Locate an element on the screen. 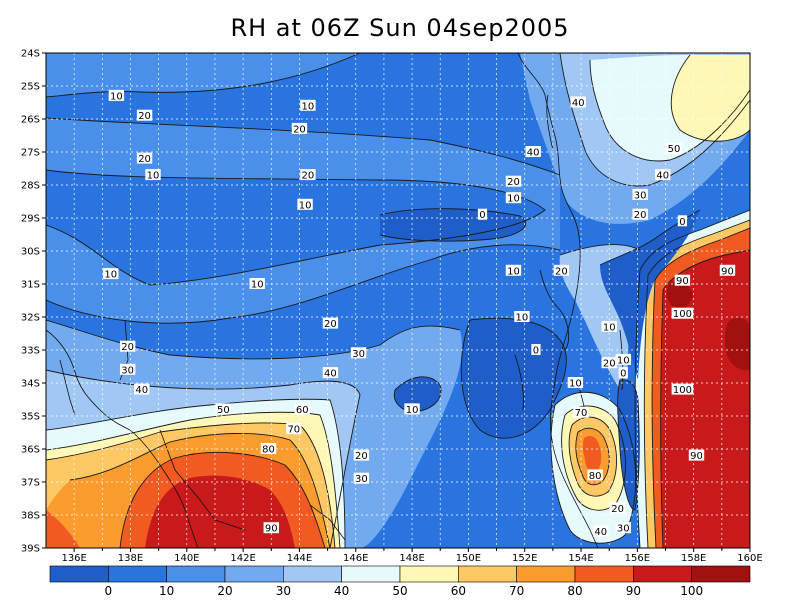 This screenshot has height=600, width=800. colorbar: 0 10 20 30 40 50 60 70 80 90 100 is located at coordinates (400, 581).